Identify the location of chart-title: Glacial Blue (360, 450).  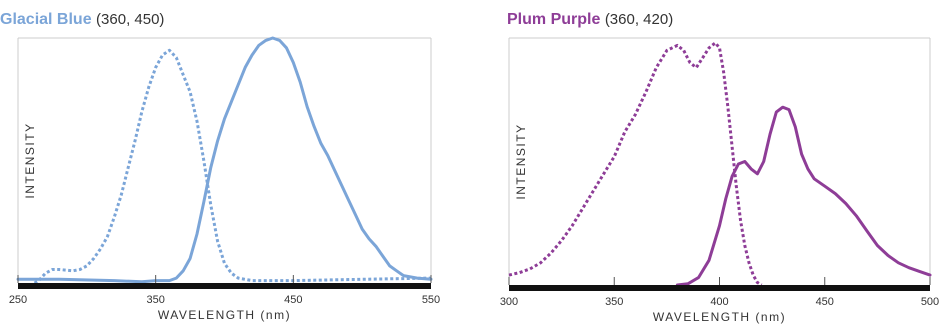
(82, 20).